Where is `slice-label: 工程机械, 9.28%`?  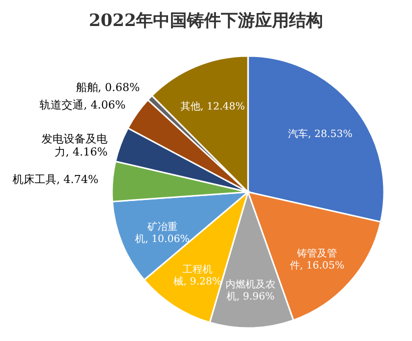 slice-label: 工程机械, 9.28% is located at coordinates (198, 276).